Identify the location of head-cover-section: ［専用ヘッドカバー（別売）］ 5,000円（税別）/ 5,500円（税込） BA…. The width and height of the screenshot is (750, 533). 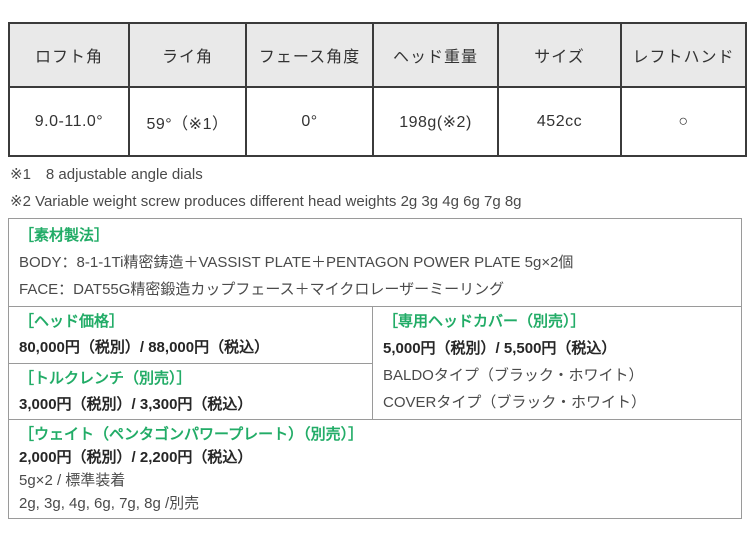
(556, 363).